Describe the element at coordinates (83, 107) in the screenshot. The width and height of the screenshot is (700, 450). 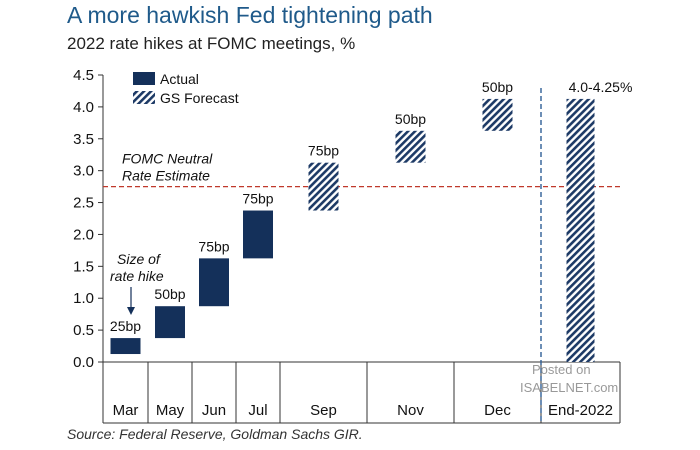
I see `y-tick-label: 4.0` at that location.